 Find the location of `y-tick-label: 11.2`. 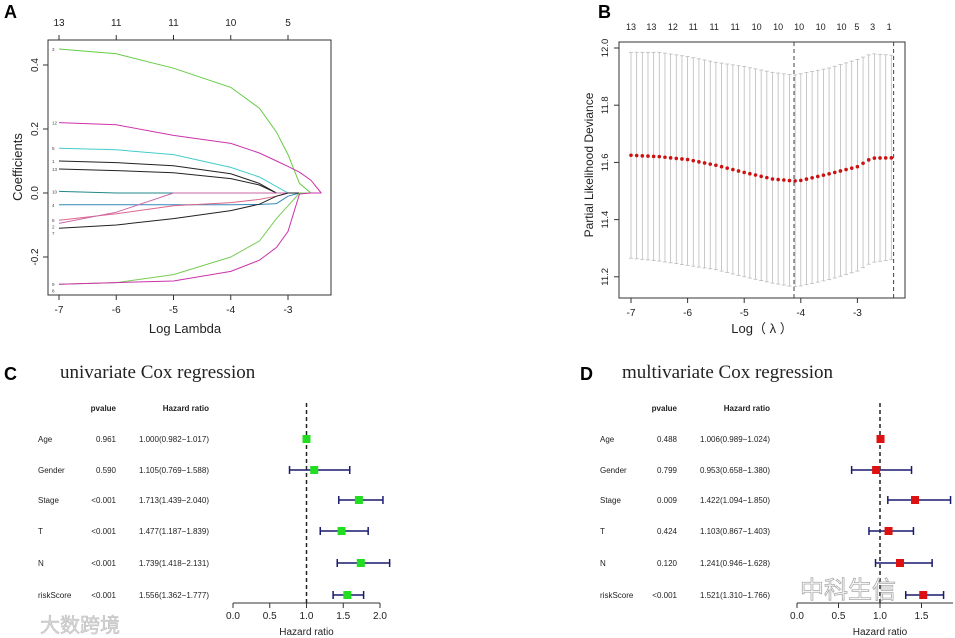

y-tick-label: 11.2 is located at coordinates (605, 277).